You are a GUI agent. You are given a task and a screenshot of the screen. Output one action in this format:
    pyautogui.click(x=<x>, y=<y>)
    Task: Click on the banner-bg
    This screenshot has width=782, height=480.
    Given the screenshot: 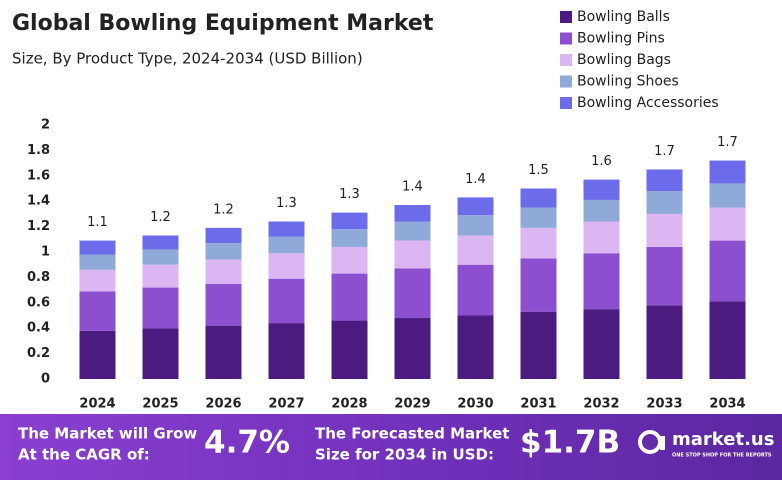 What is the action you would take?
    pyautogui.click(x=391, y=447)
    